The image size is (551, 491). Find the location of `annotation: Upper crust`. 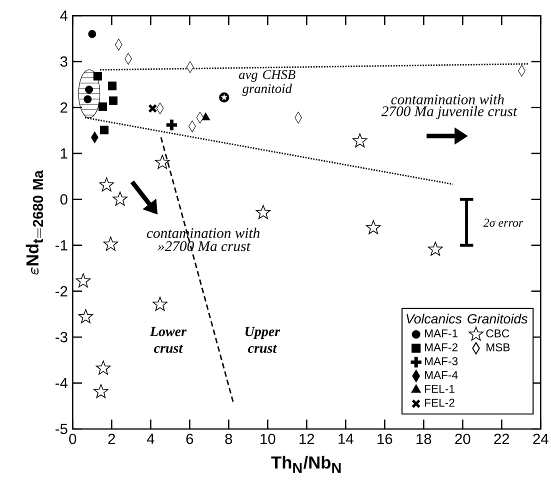

annotation: Upper crust is located at coordinates (262, 339).